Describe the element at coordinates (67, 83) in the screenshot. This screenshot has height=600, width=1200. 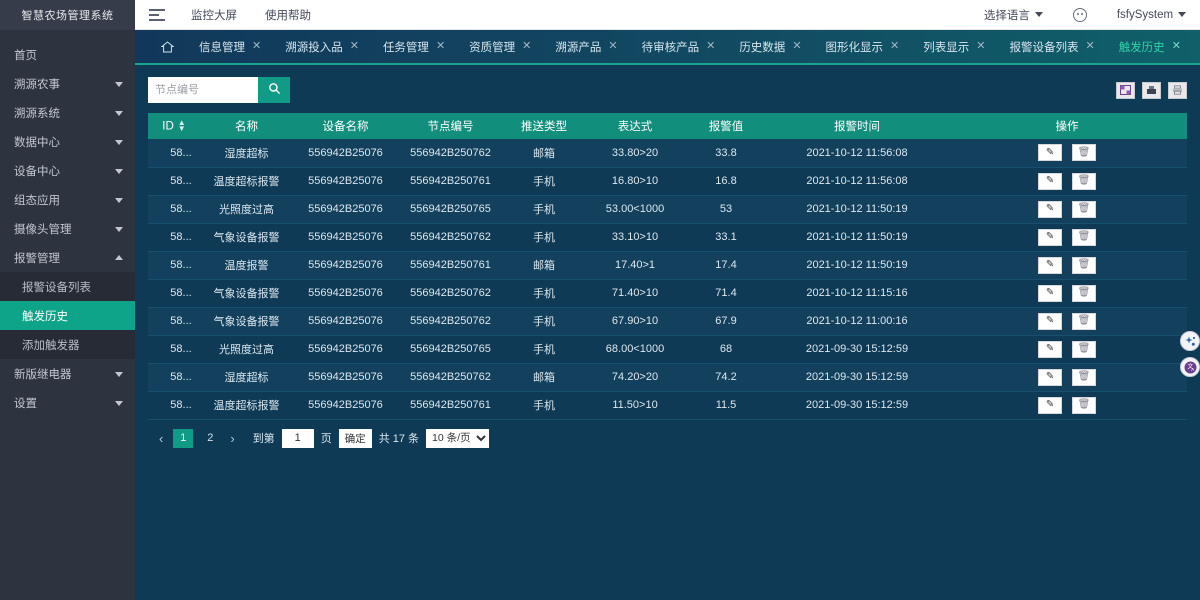
I see `sidebar-item-farming: 溯源农事` at that location.